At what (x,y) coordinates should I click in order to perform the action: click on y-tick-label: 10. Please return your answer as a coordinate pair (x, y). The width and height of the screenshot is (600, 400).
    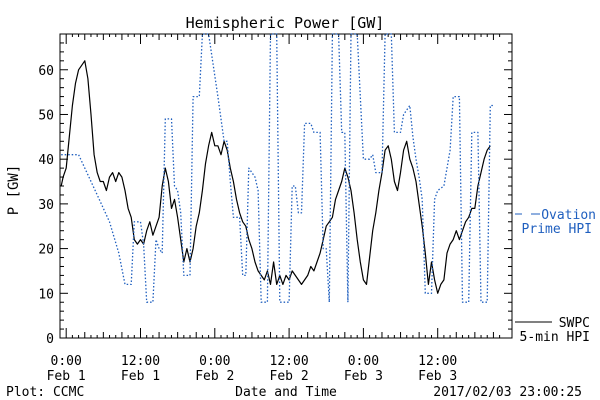
    Looking at the image, I should click on (46, 294).